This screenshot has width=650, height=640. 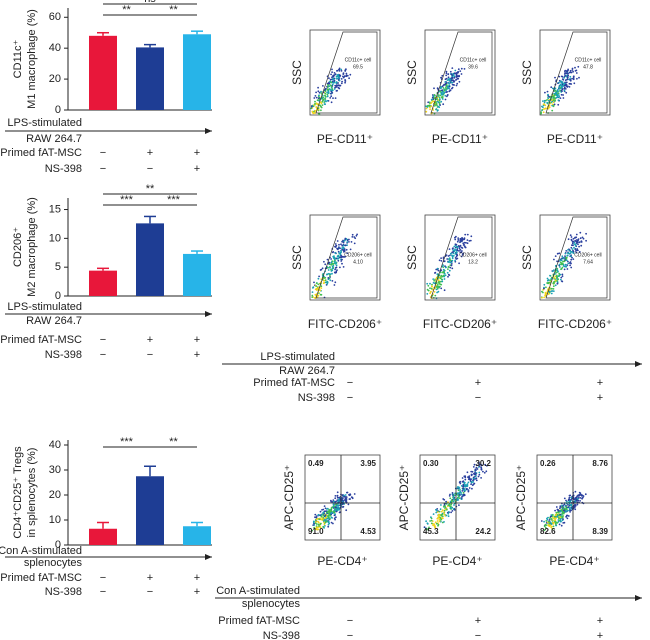 What do you see at coordinates (457, 561) in the screenshot?
I see `x-axis-label: PE-CD4⁺` at bounding box center [457, 561].